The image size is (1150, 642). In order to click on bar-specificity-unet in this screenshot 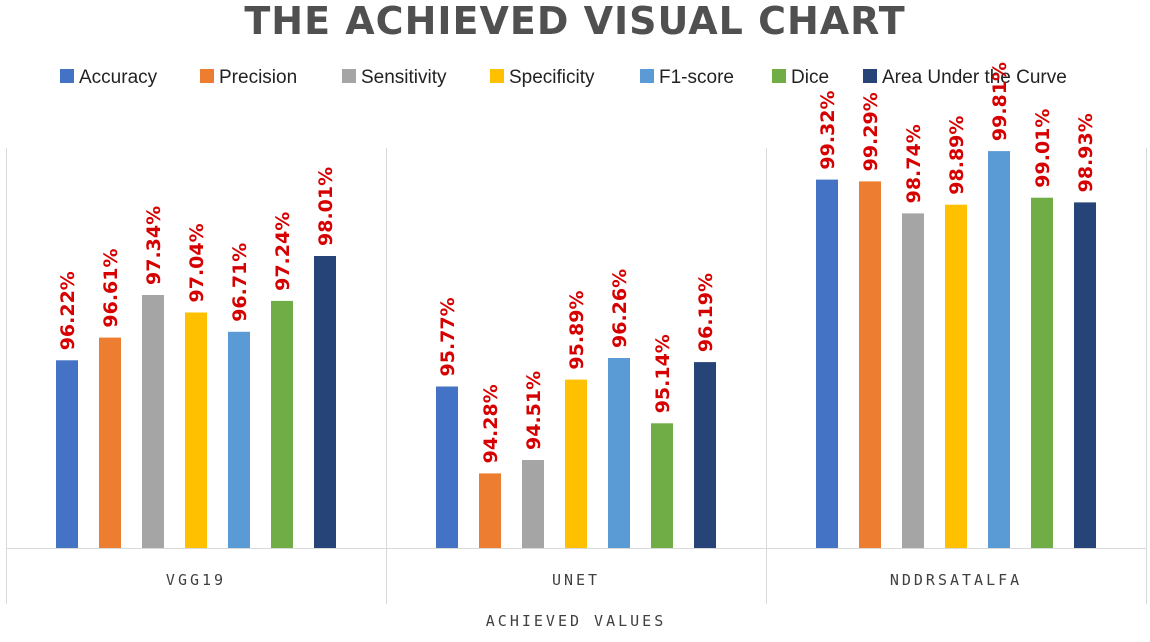, I will do `click(576, 463)`.